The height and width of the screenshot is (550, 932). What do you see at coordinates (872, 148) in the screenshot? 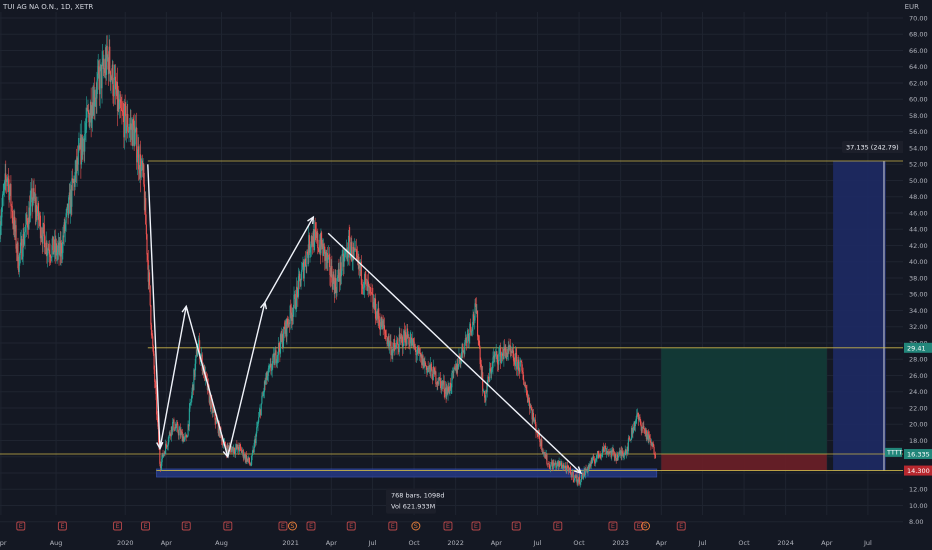
I see `range-label: 37.135 (242.79)` at bounding box center [872, 148].